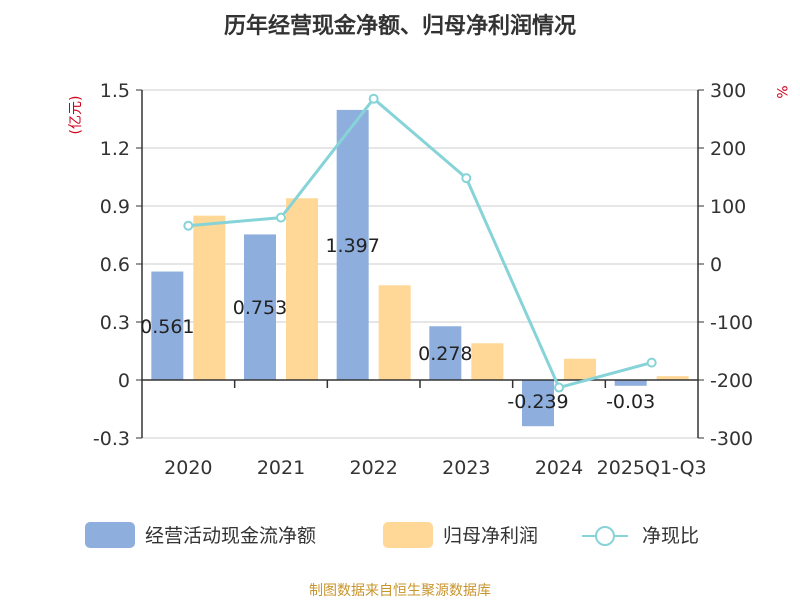  What do you see at coordinates (716, 265) in the screenshot?
I see `right-axis-tick-label: 0` at bounding box center [716, 265].